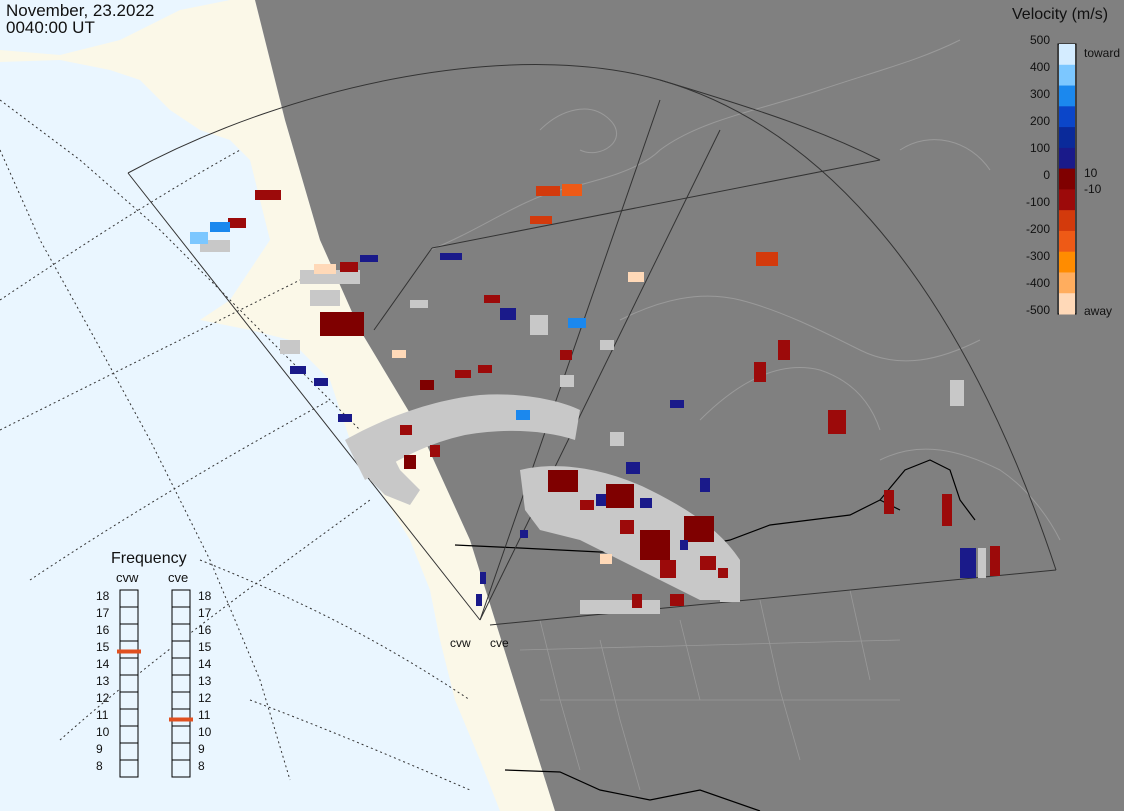 Image resolution: width=1124 pixels, height=811 pixels. I want to click on colorbar-tick-label: -200, so click(1037, 229).